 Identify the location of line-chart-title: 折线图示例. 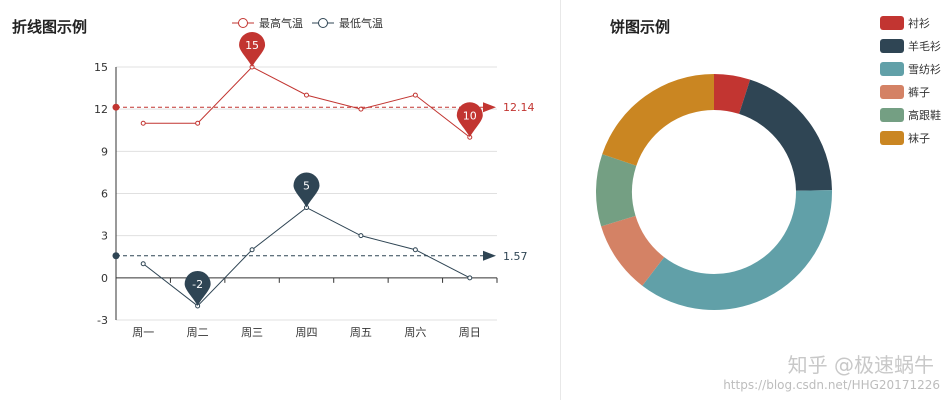
(50, 27).